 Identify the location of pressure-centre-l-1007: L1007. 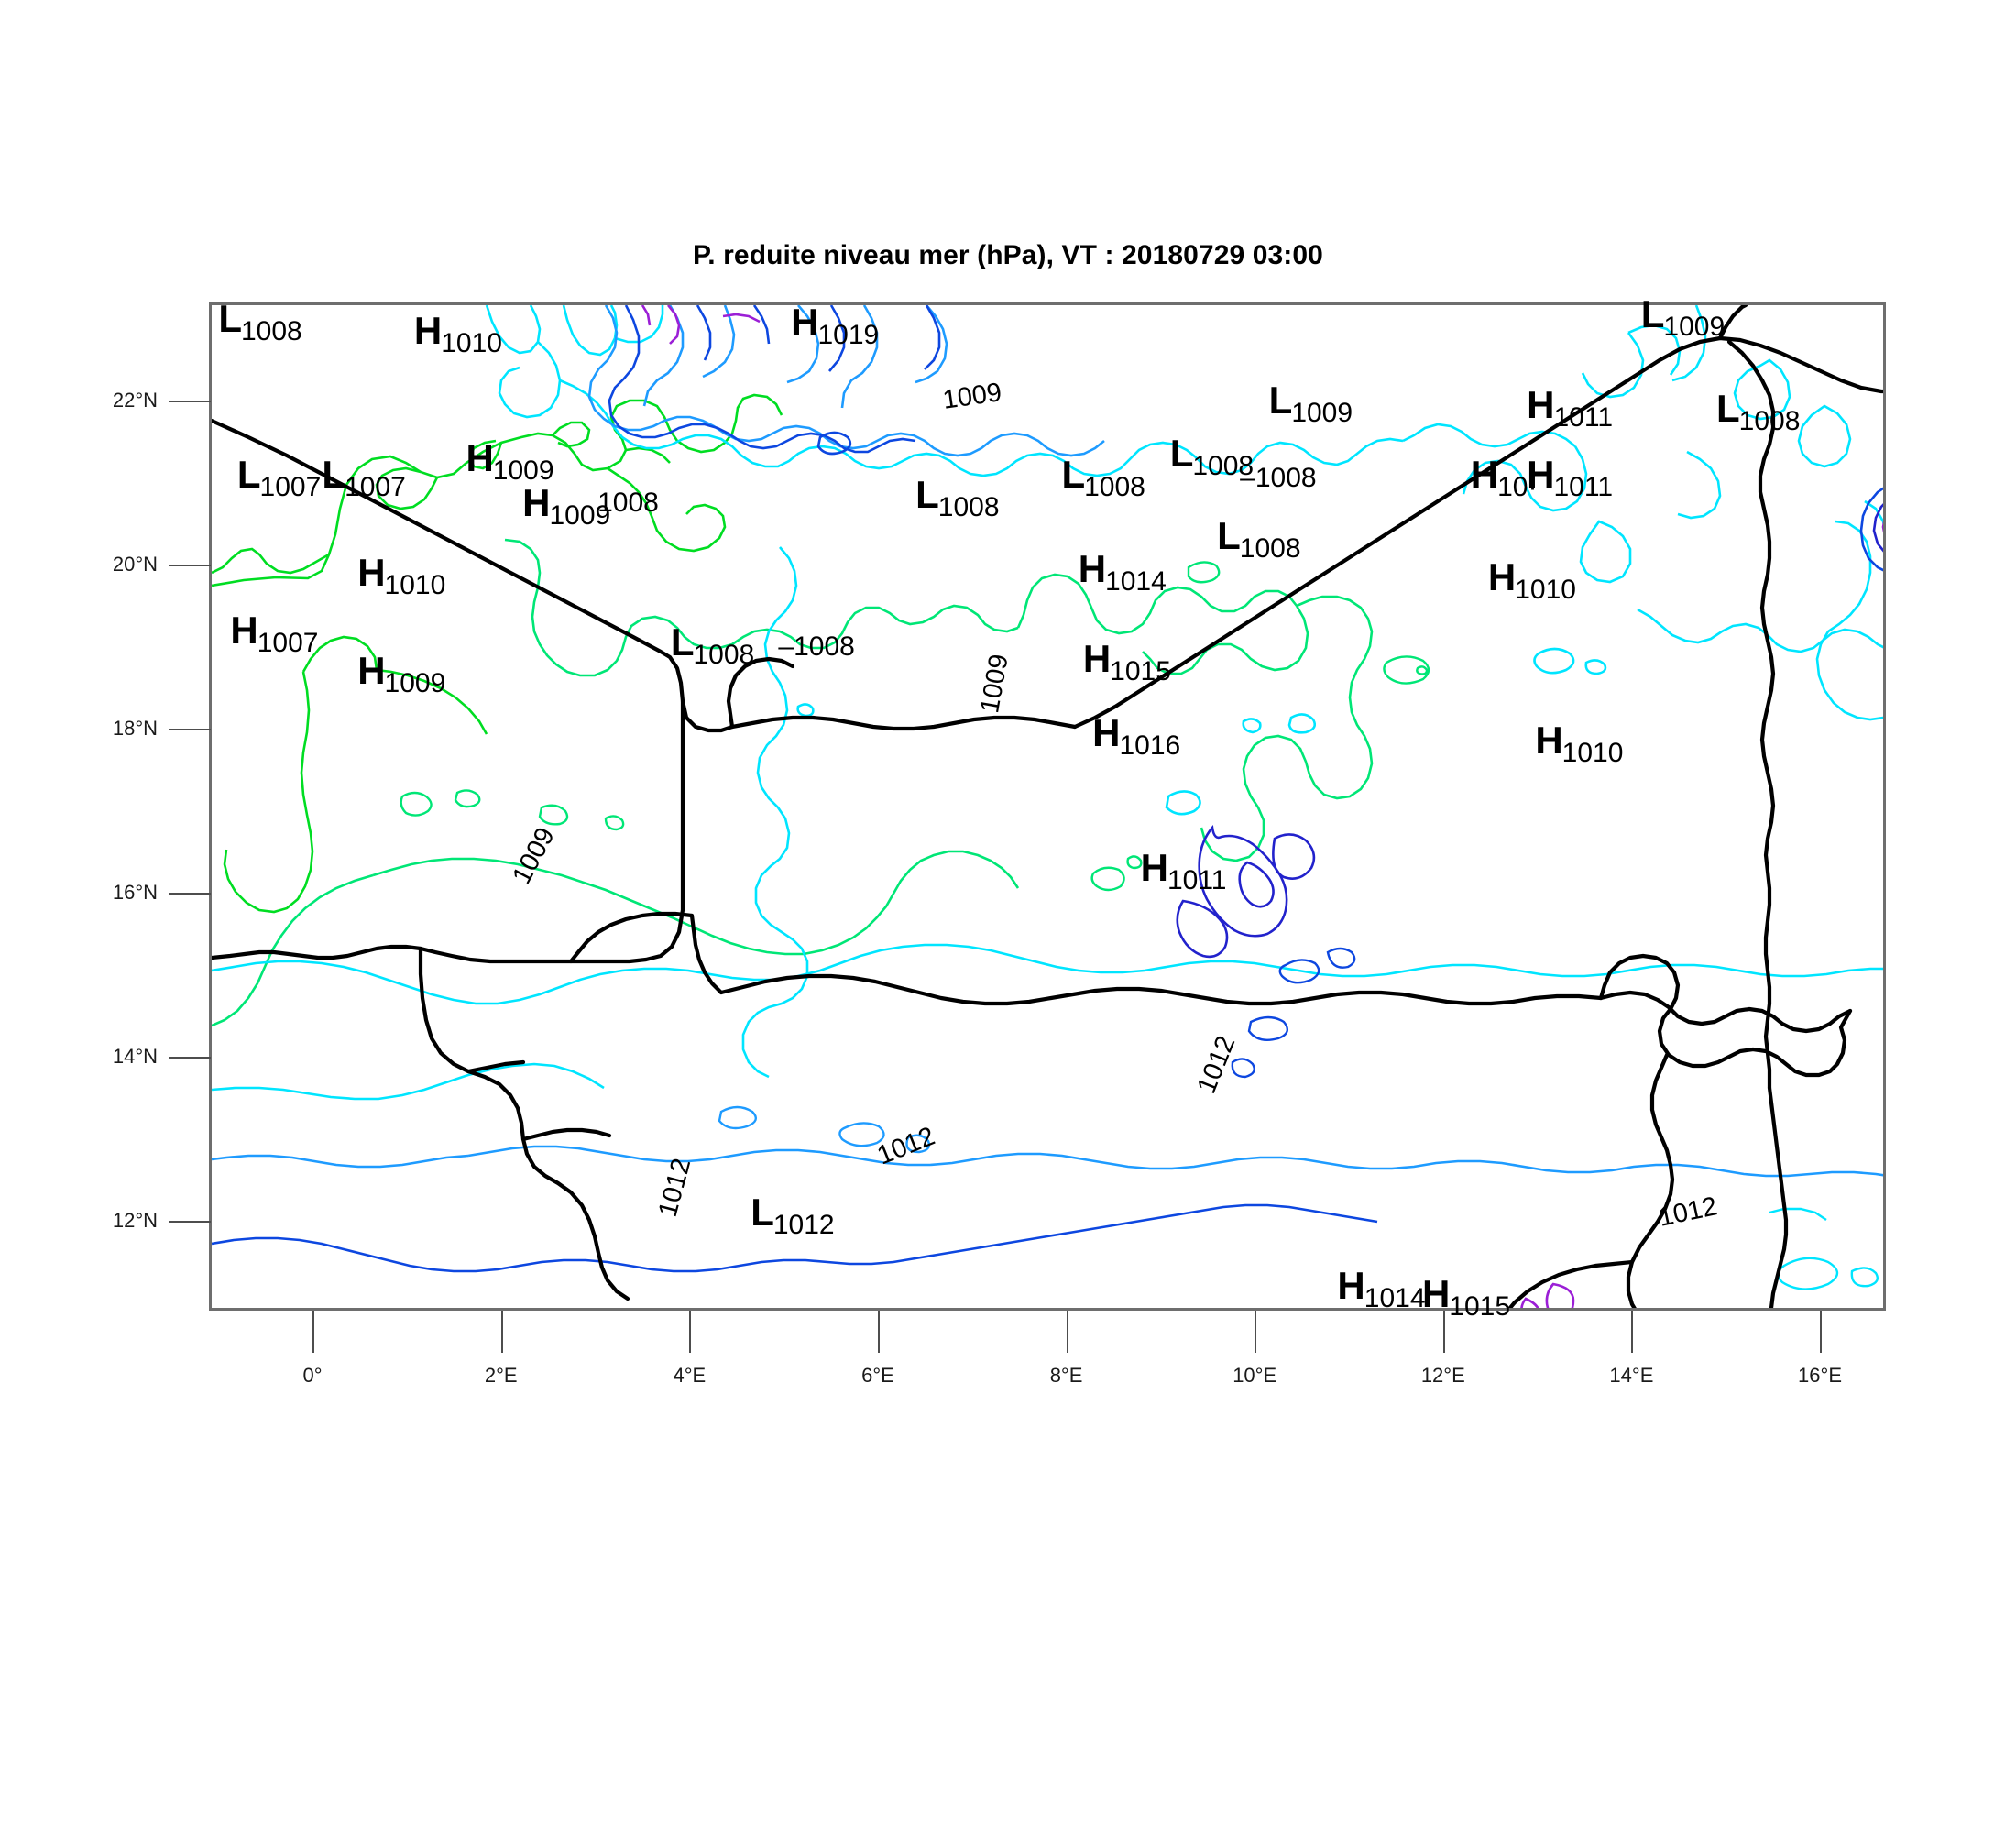
(279, 476).